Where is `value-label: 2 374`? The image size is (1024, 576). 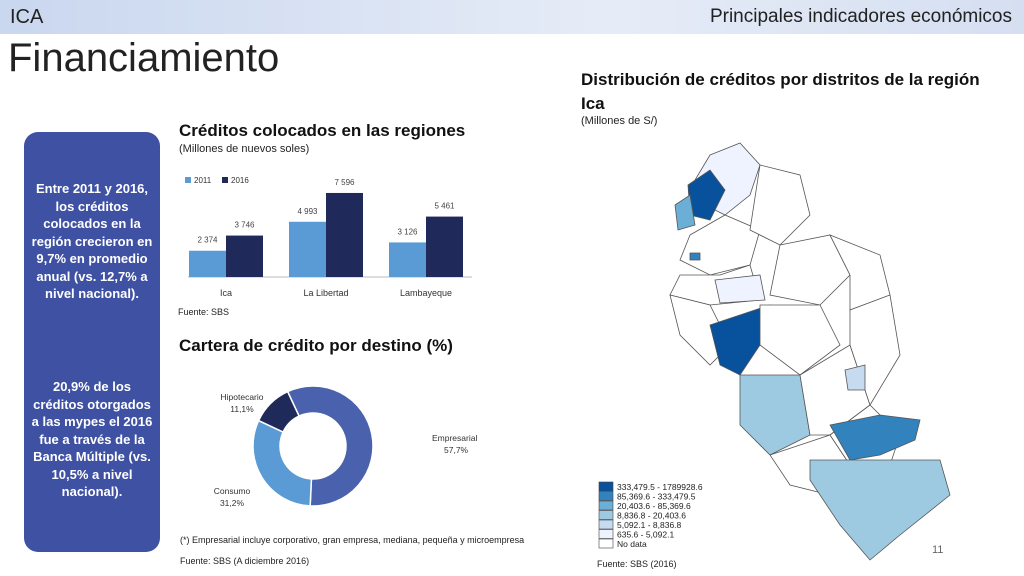
value-label: 2 374 is located at coordinates (207, 240).